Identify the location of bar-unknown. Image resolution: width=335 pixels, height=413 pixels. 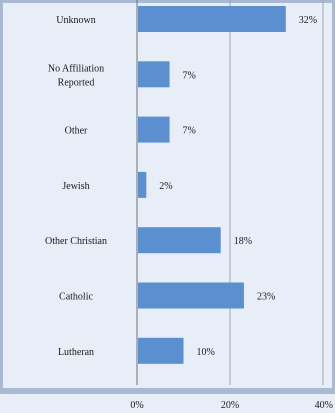
(212, 19).